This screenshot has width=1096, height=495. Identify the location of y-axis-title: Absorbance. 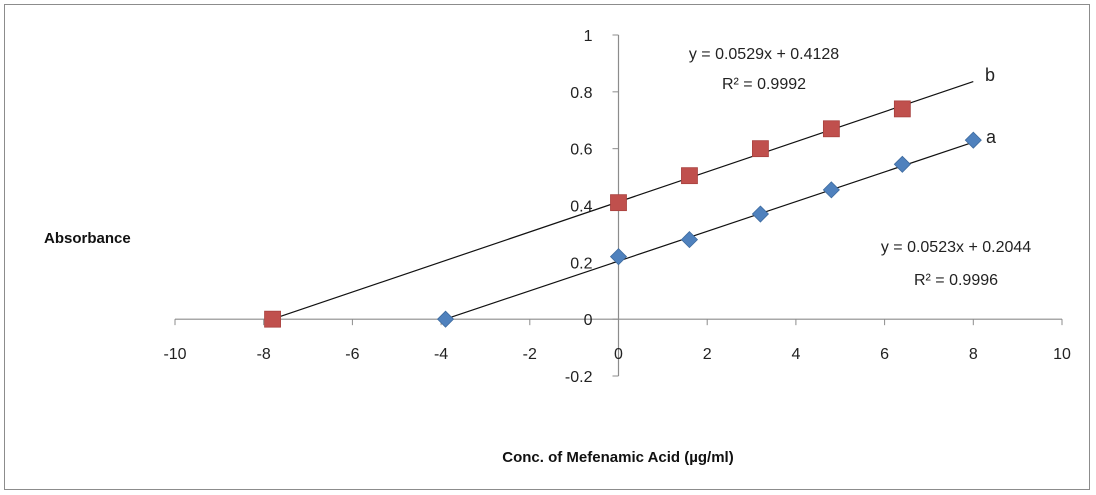
(87, 238).